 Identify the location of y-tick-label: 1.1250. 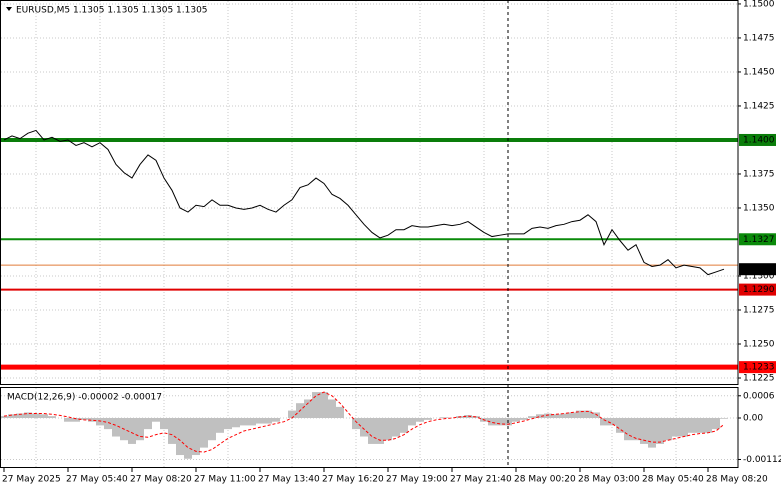
(759, 345).